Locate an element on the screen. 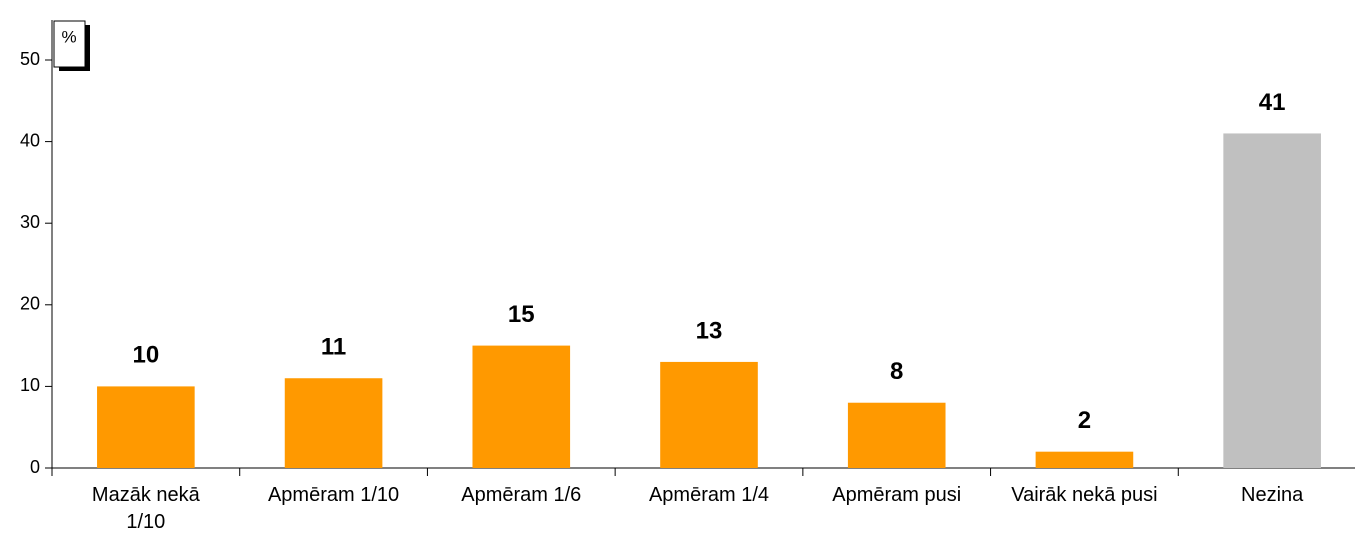 The image size is (1355, 556). data-label: 11 is located at coordinates (333, 347).